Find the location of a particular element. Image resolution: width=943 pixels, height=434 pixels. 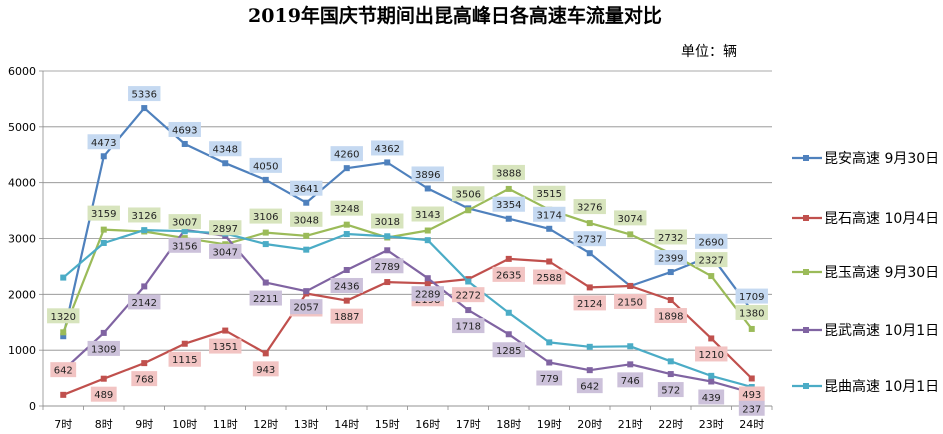

x-tick-label: 16时 is located at coordinates (427, 424).